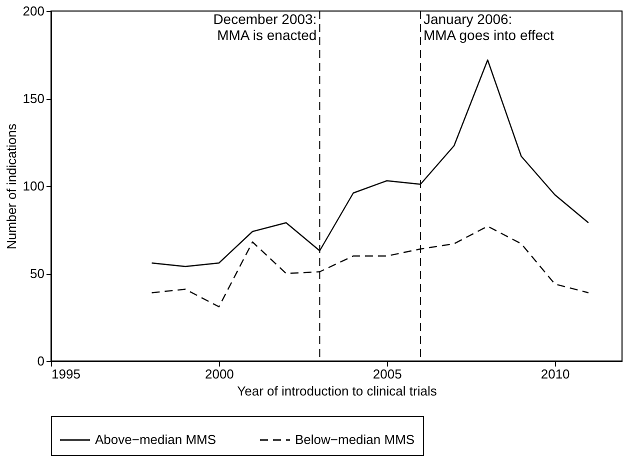  Describe the element at coordinates (40, 361) in the screenshot. I see `y-tick-label: 0` at that location.